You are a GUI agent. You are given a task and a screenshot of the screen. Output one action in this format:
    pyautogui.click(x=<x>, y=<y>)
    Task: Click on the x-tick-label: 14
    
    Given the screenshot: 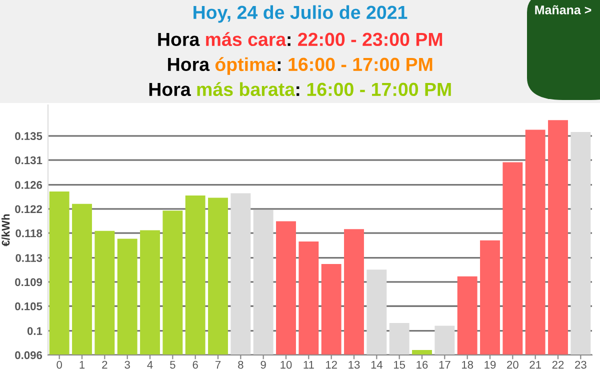 What is the action you would take?
    pyautogui.click(x=377, y=364)
    